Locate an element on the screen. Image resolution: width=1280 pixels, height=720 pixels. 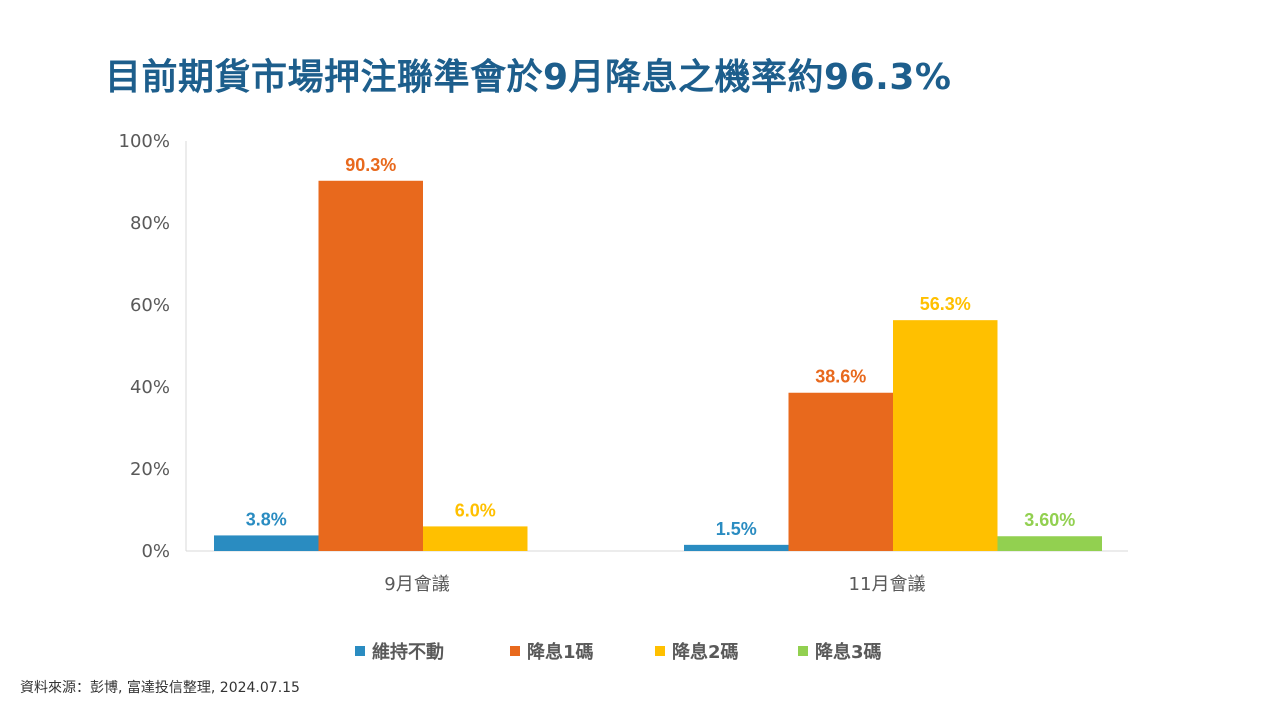
data-label: 38.6% is located at coordinates (840, 377).